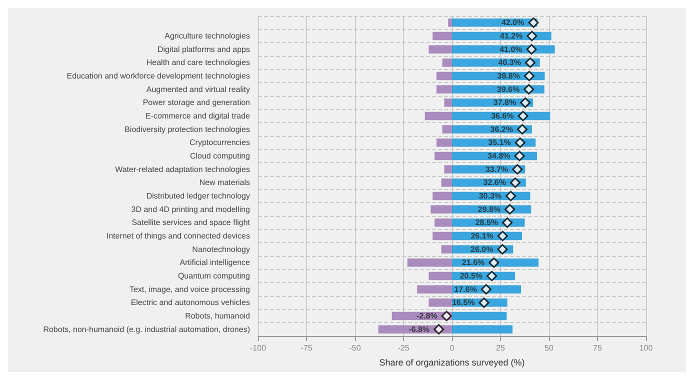 Image resolution: width=694 pixels, height=380 pixels. Describe the element at coordinates (646, 348) in the screenshot. I see `x-tick-label: 100` at that location.